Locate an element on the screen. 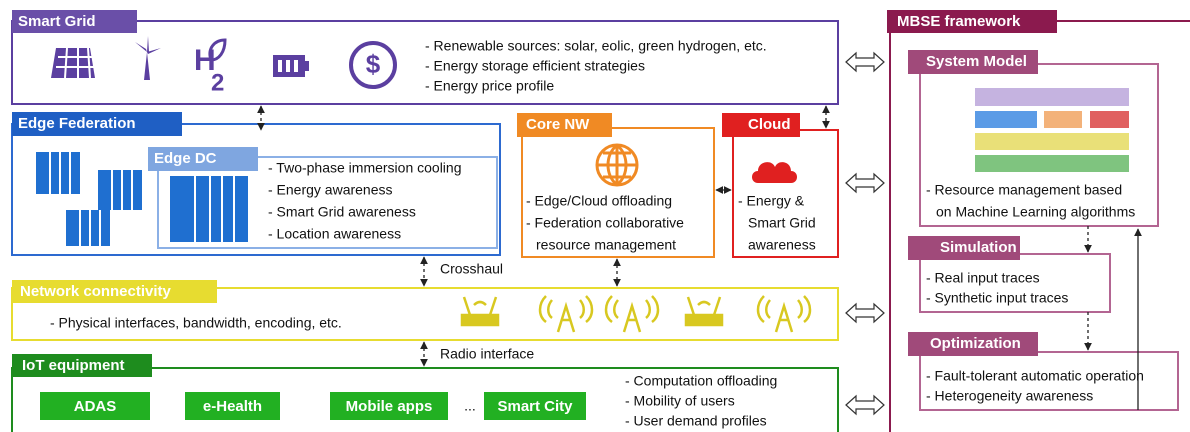  dollar-sign: $ is located at coordinates (373, 64).